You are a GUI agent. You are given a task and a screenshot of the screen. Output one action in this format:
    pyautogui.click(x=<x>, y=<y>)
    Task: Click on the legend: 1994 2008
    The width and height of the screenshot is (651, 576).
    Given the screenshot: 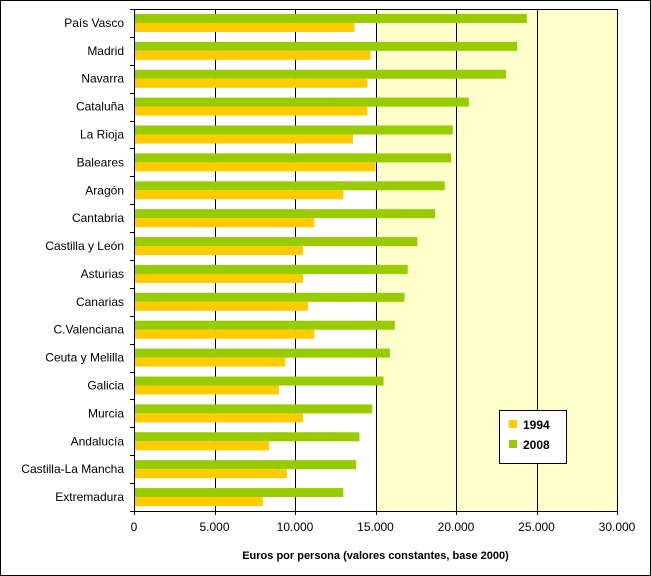 What is the action you would take?
    pyautogui.click(x=533, y=437)
    